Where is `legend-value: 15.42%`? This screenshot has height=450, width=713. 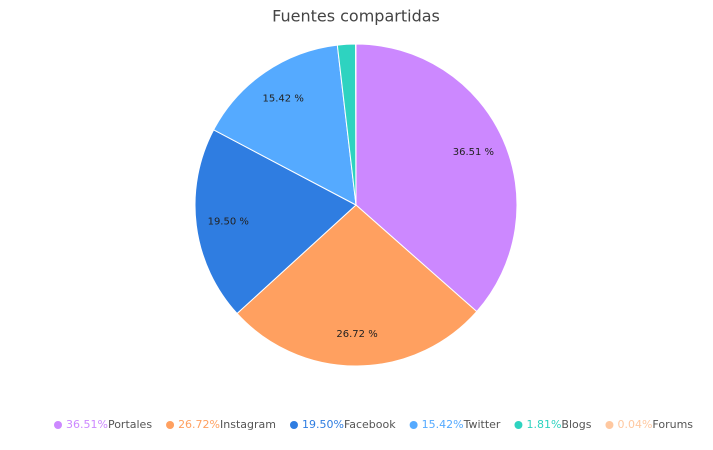 legend-value: 15.42% is located at coordinates (443, 424).